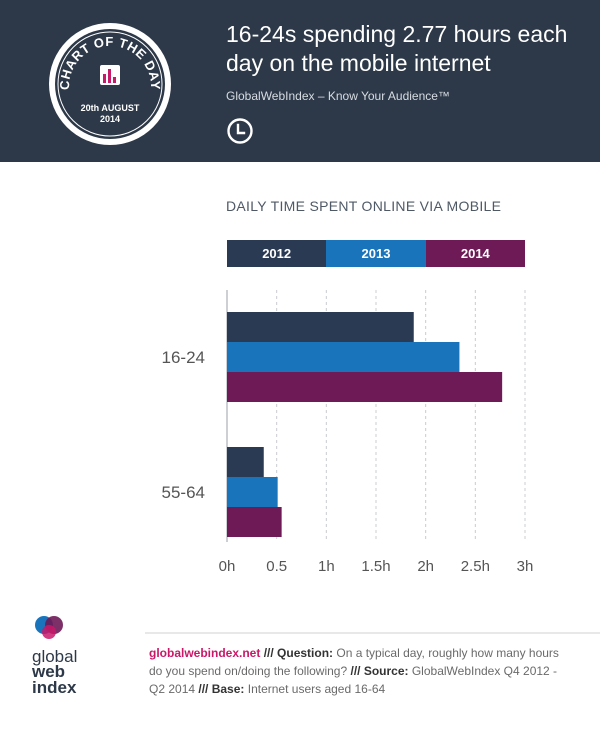 The image size is (600, 729). What do you see at coordinates (227, 566) in the screenshot?
I see `x-tick-label: 0h` at bounding box center [227, 566].